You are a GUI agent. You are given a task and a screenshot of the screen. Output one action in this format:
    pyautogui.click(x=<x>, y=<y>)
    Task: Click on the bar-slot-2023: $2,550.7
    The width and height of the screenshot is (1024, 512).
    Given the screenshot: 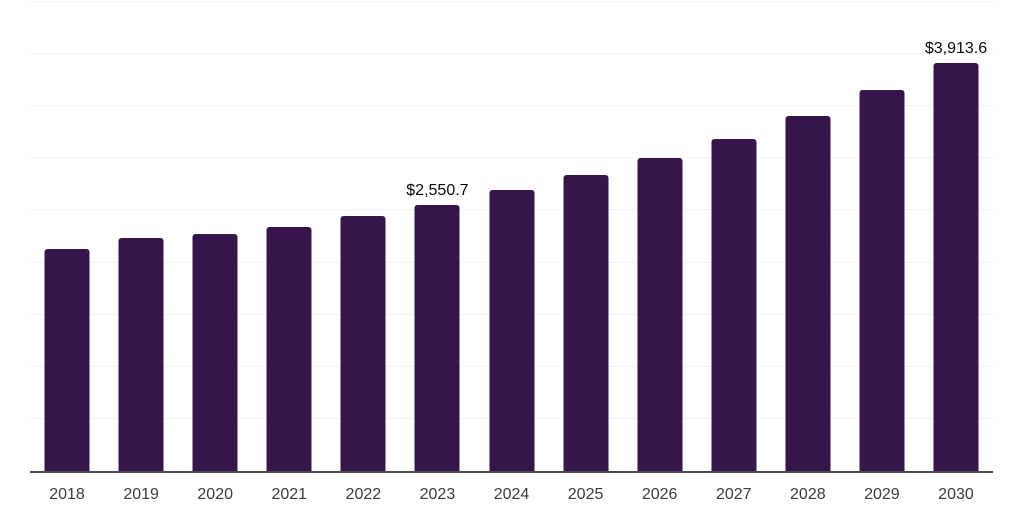 What is the action you would take?
    pyautogui.click(x=437, y=236)
    